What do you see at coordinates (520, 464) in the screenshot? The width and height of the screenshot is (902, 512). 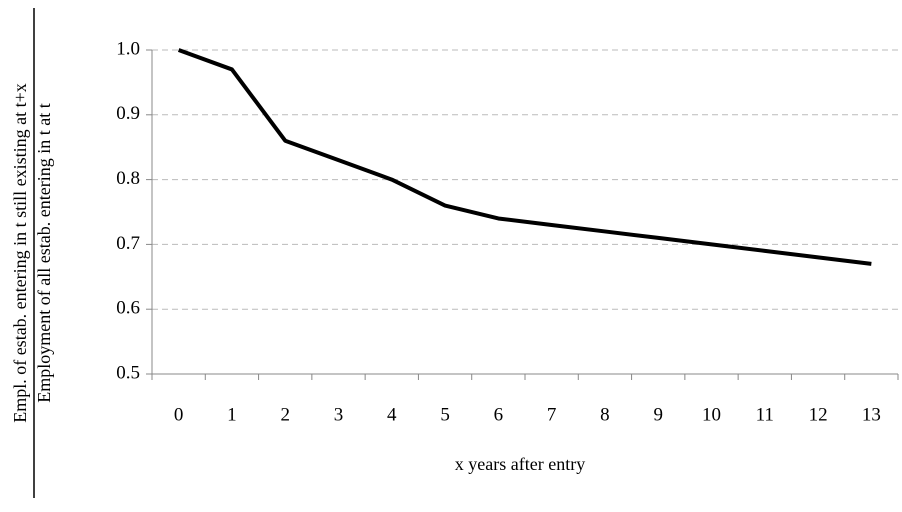 I see `x-axis-title: x years after entry` at bounding box center [520, 464].